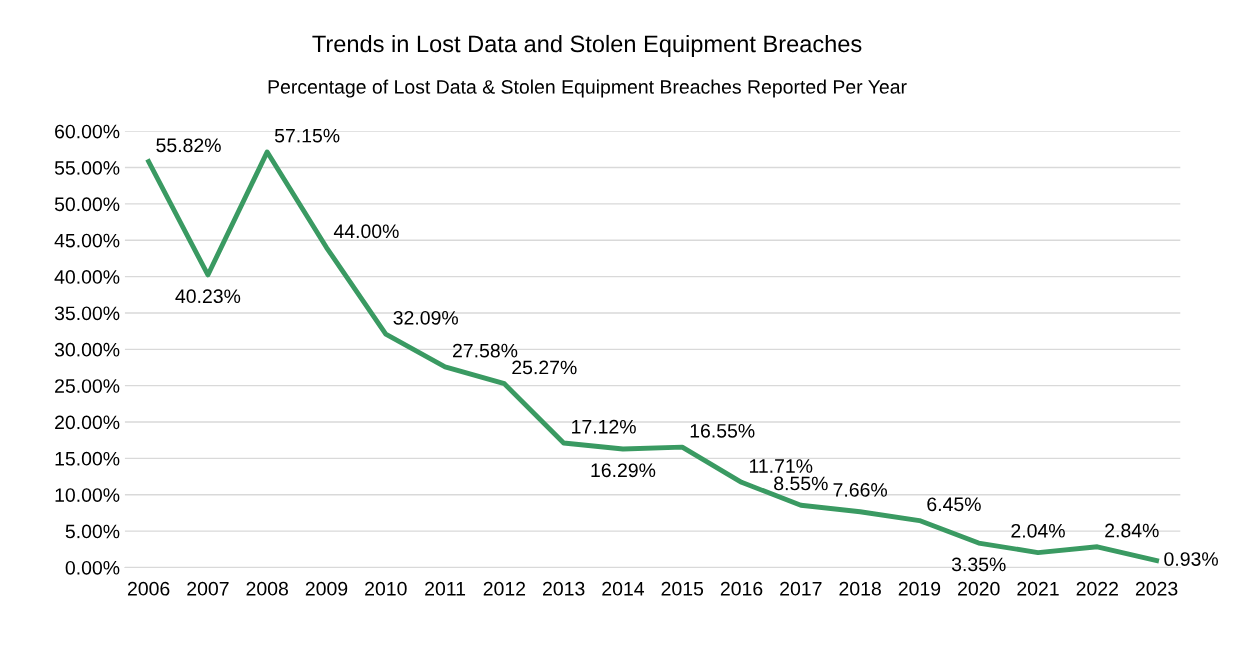 This screenshot has width=1249, height=656. I want to click on x-tick-label: 2019, so click(919, 588).